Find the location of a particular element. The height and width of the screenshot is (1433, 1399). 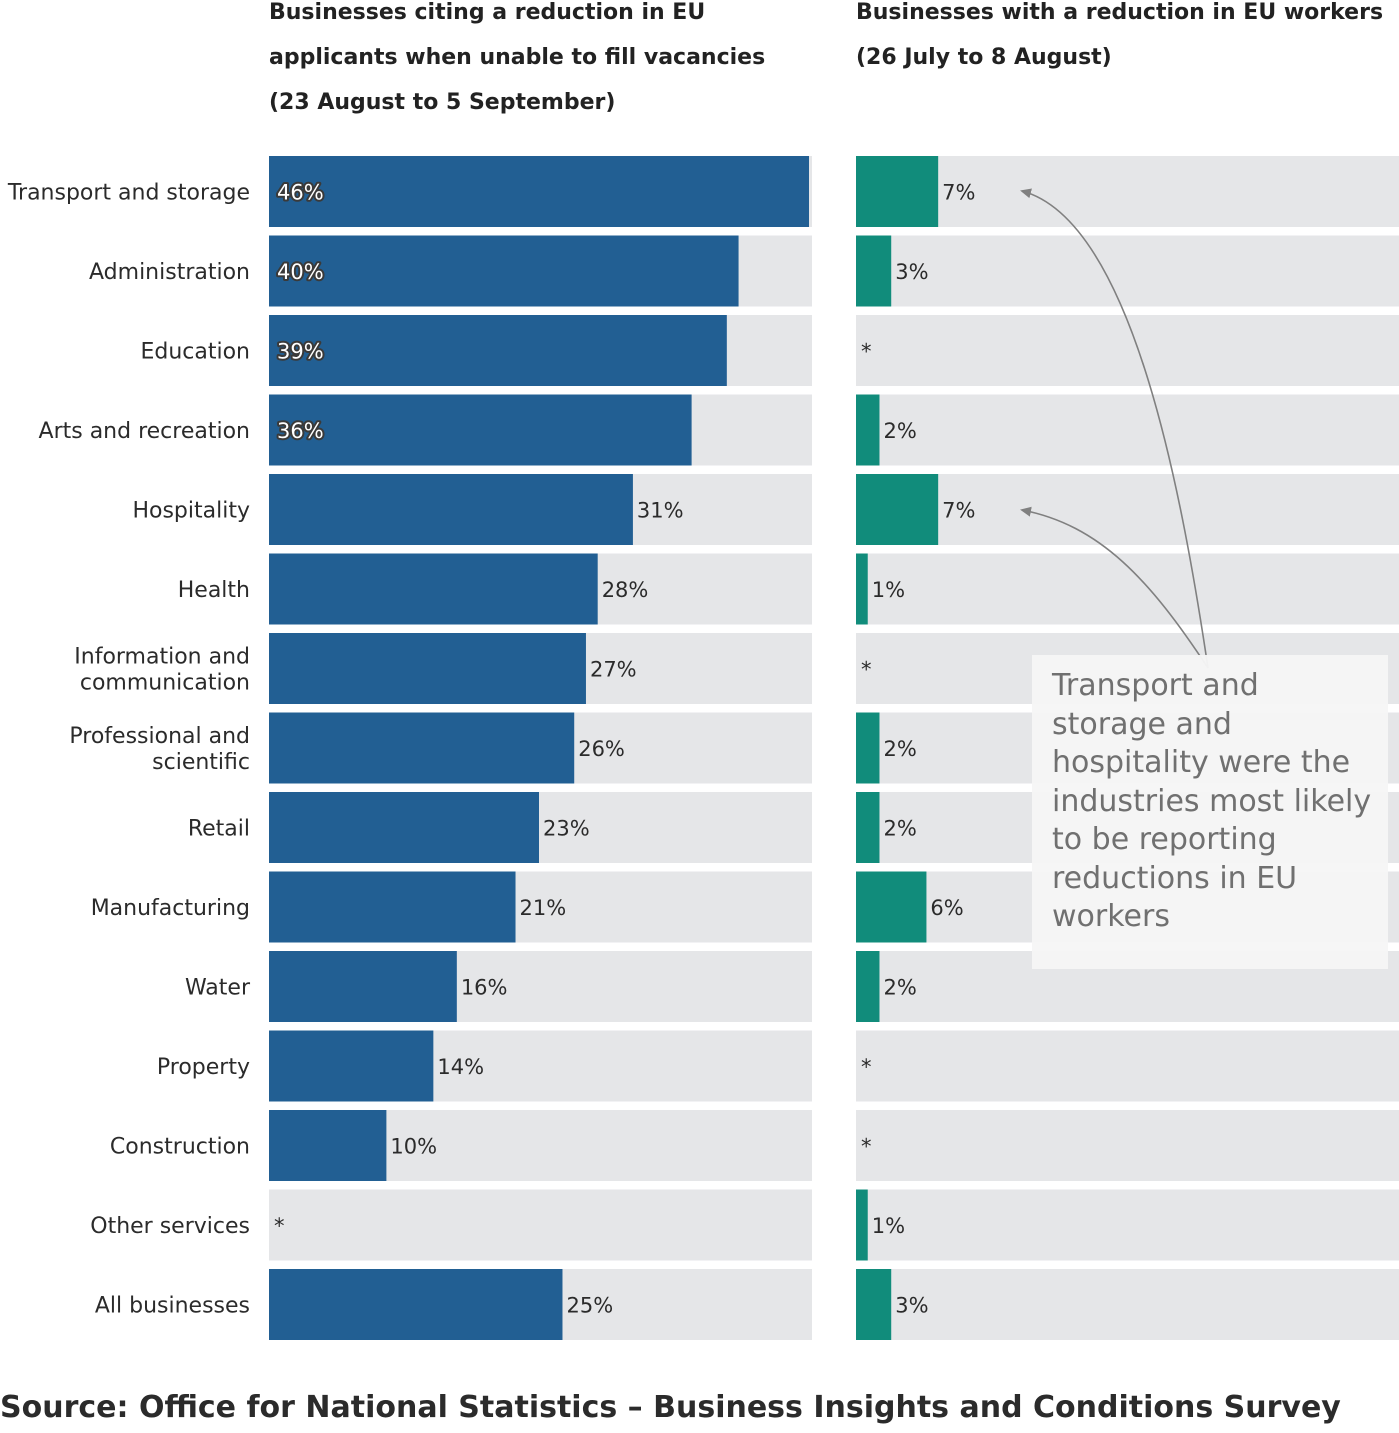

category-label: Retail is located at coordinates (219, 829).